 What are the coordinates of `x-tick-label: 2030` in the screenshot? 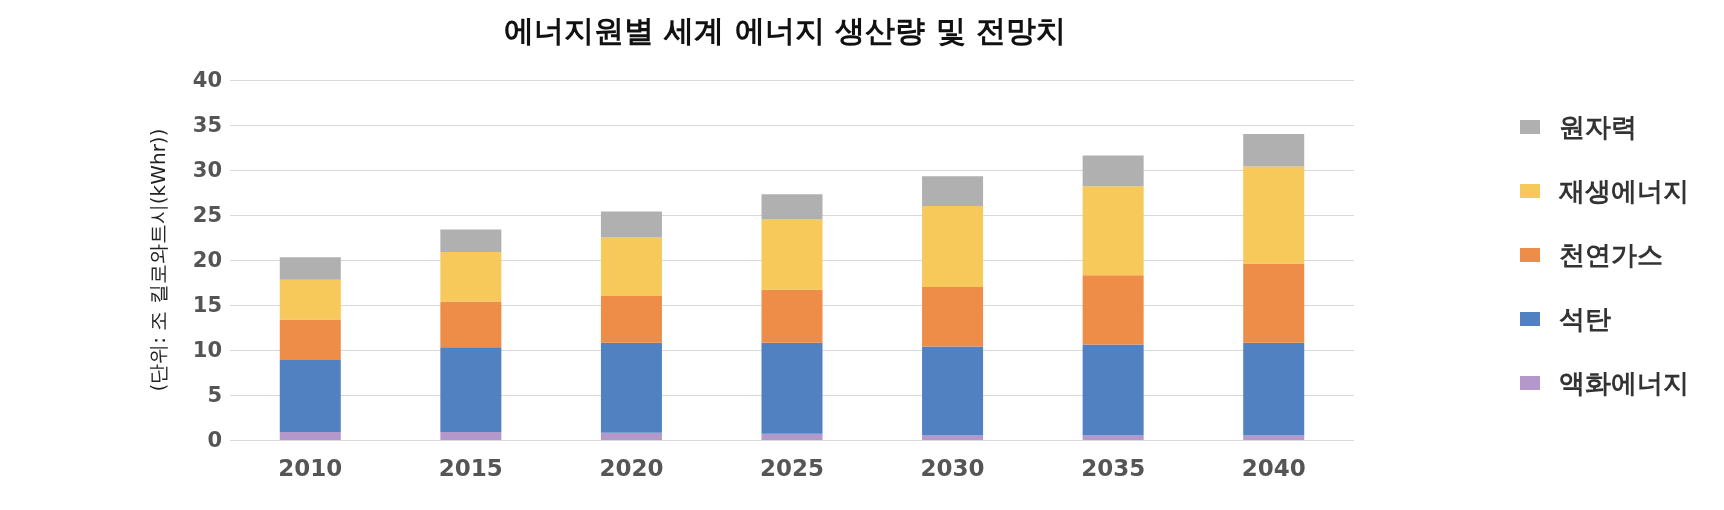 It's located at (952, 467).